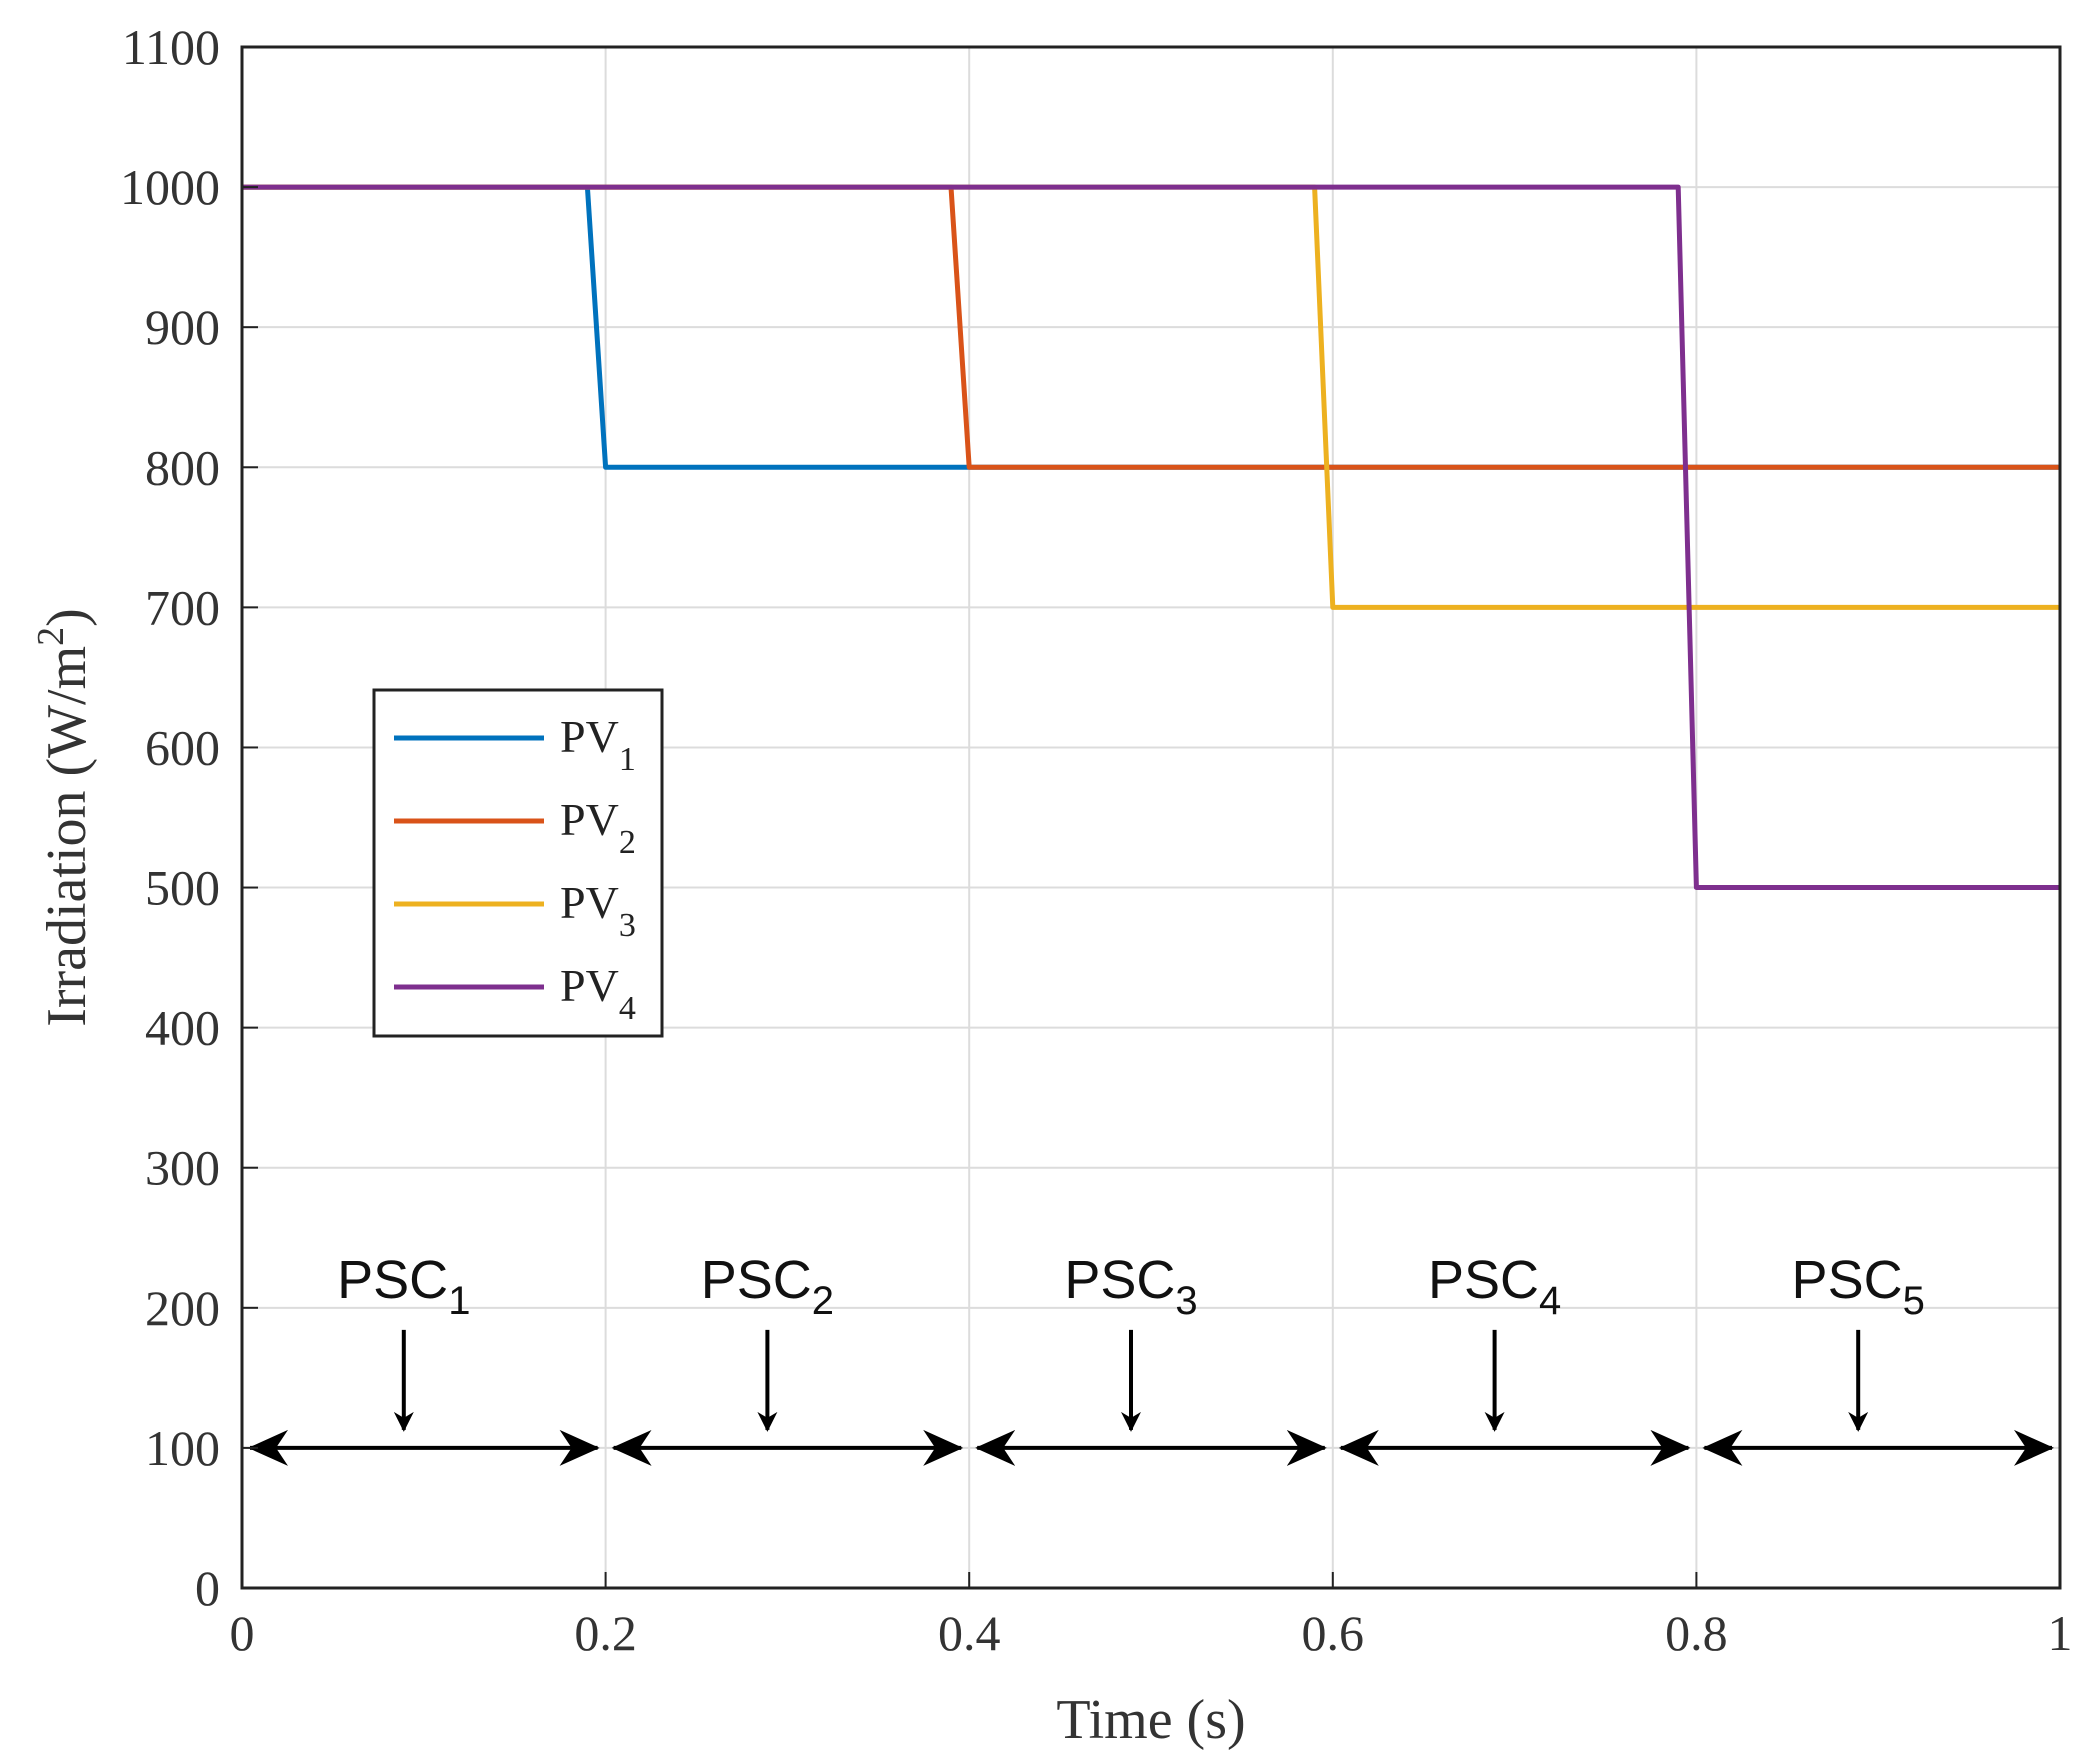  Describe the element at coordinates (605, 1633) in the screenshot. I see `x-tick-label: 0.2` at that location.